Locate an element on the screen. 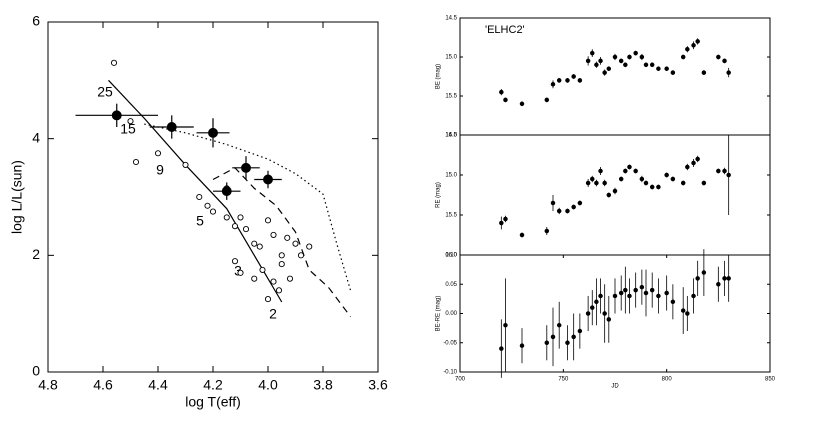 This screenshot has width=817, height=436. y-tick-label: -0.05 is located at coordinates (450, 343).